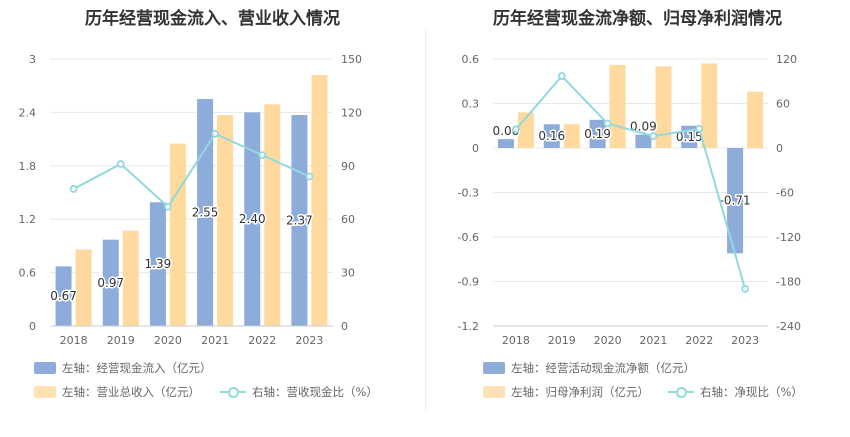 Image resolution: width=850 pixels, height=437 pixels. I want to click on left-axis-tick-label: -0.6, so click(468, 237).